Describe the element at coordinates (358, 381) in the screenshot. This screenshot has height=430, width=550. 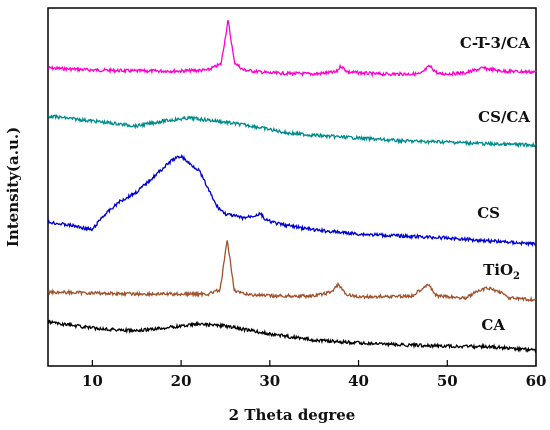
I see `x-tick-label: 40` at that location.